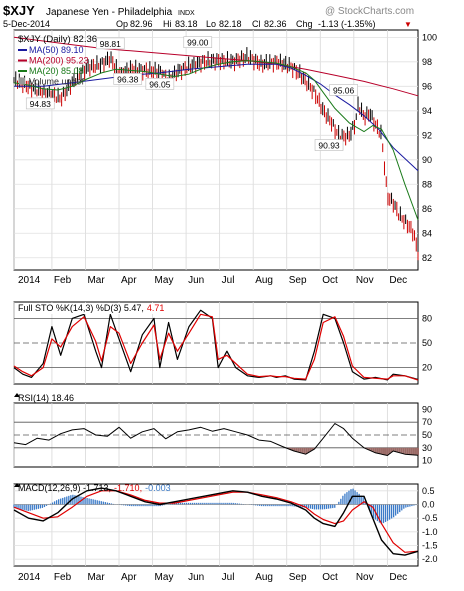 The image size is (464, 591). What do you see at coordinates (164, 280) in the screenshot?
I see `month-label: May` at bounding box center [164, 280].